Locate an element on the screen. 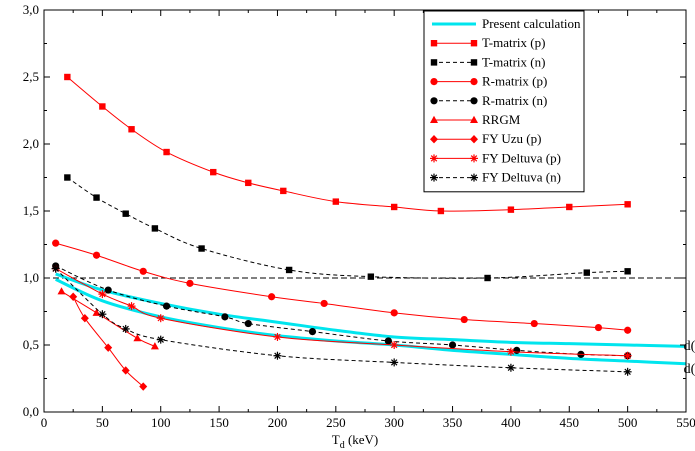 This screenshot has width=695, height=451. legend-label: RRGM is located at coordinates (501, 119).